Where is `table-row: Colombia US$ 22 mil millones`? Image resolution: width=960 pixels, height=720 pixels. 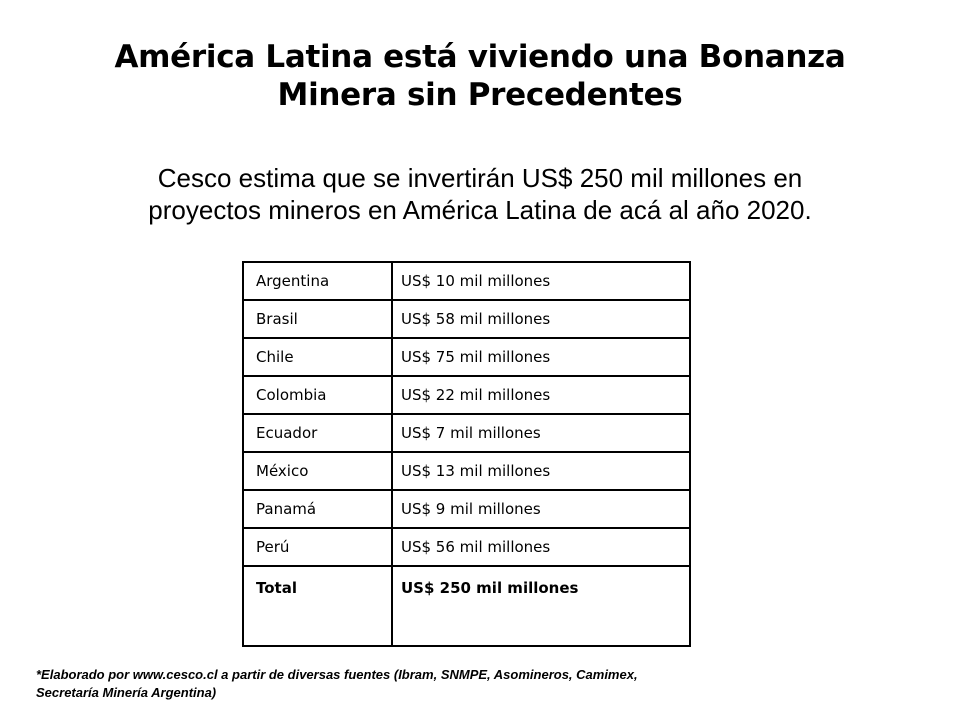 table-row: Colombia US$ 22 mil millones is located at coordinates (466, 395).